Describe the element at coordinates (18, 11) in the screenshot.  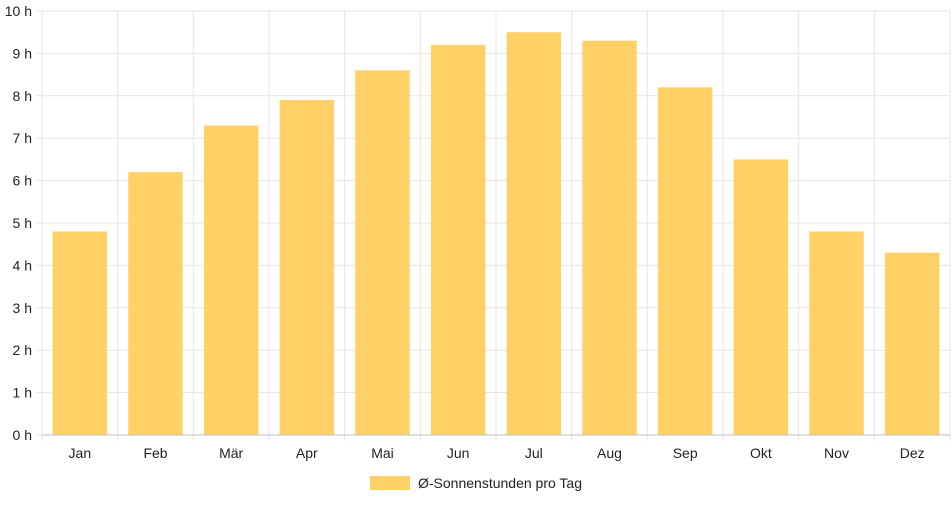
I see `y-tick-label: 10 h` at that location.